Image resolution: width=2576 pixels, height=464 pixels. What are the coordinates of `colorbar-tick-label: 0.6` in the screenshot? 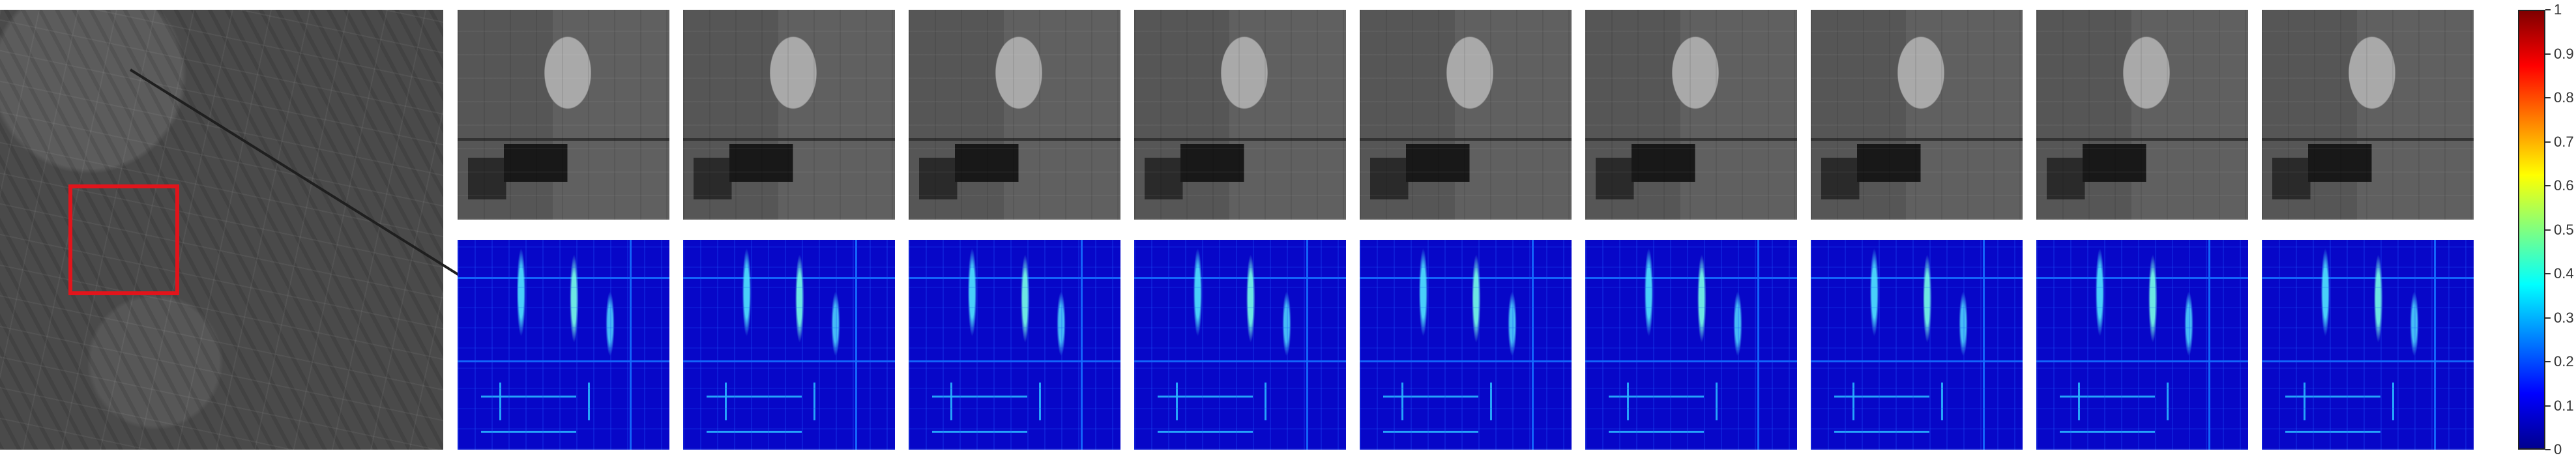 It's located at (2564, 186).